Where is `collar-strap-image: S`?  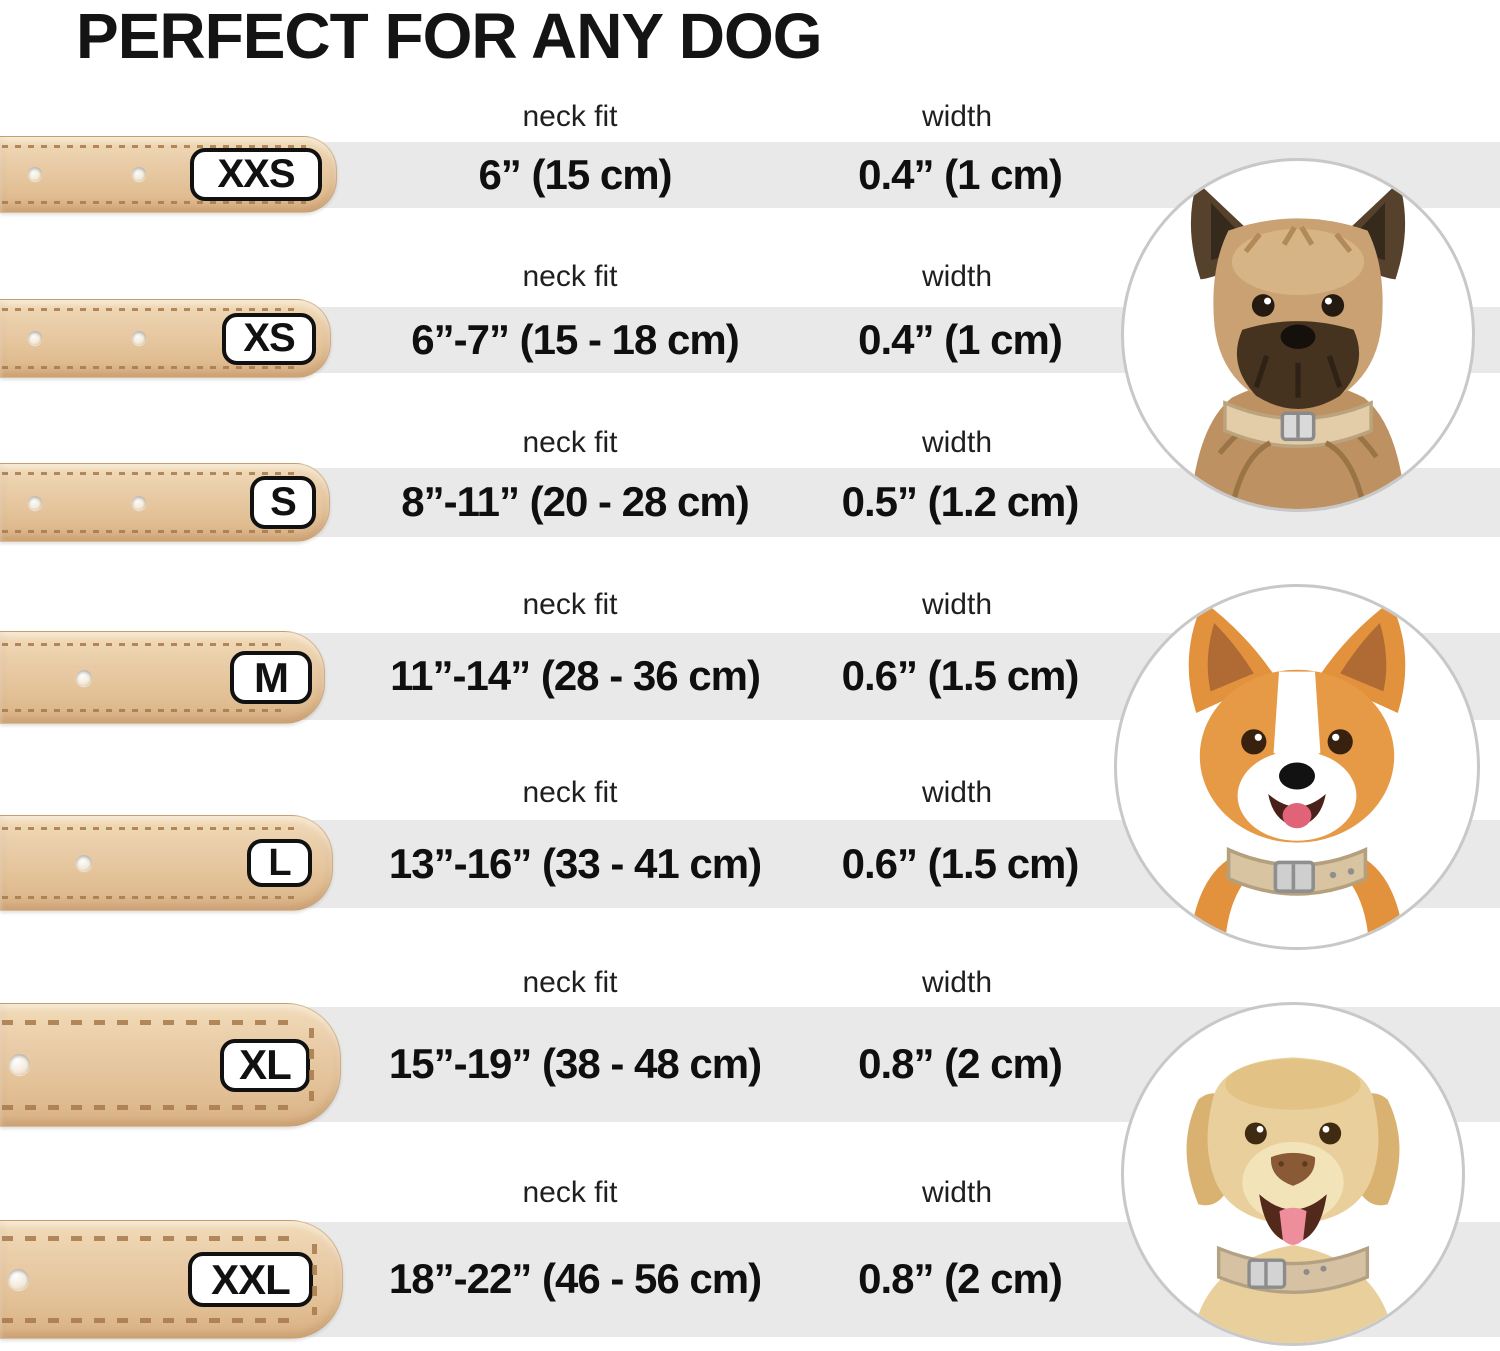 collar-strap-image: S is located at coordinates (165, 502).